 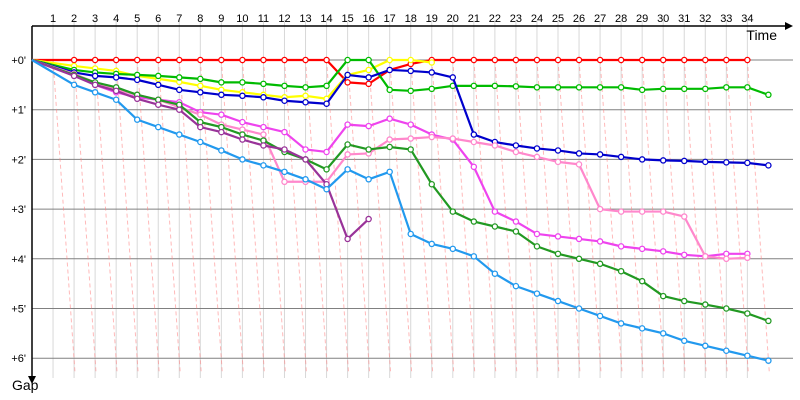 I want to click on x-tick-label: 31, so click(x=684, y=19).